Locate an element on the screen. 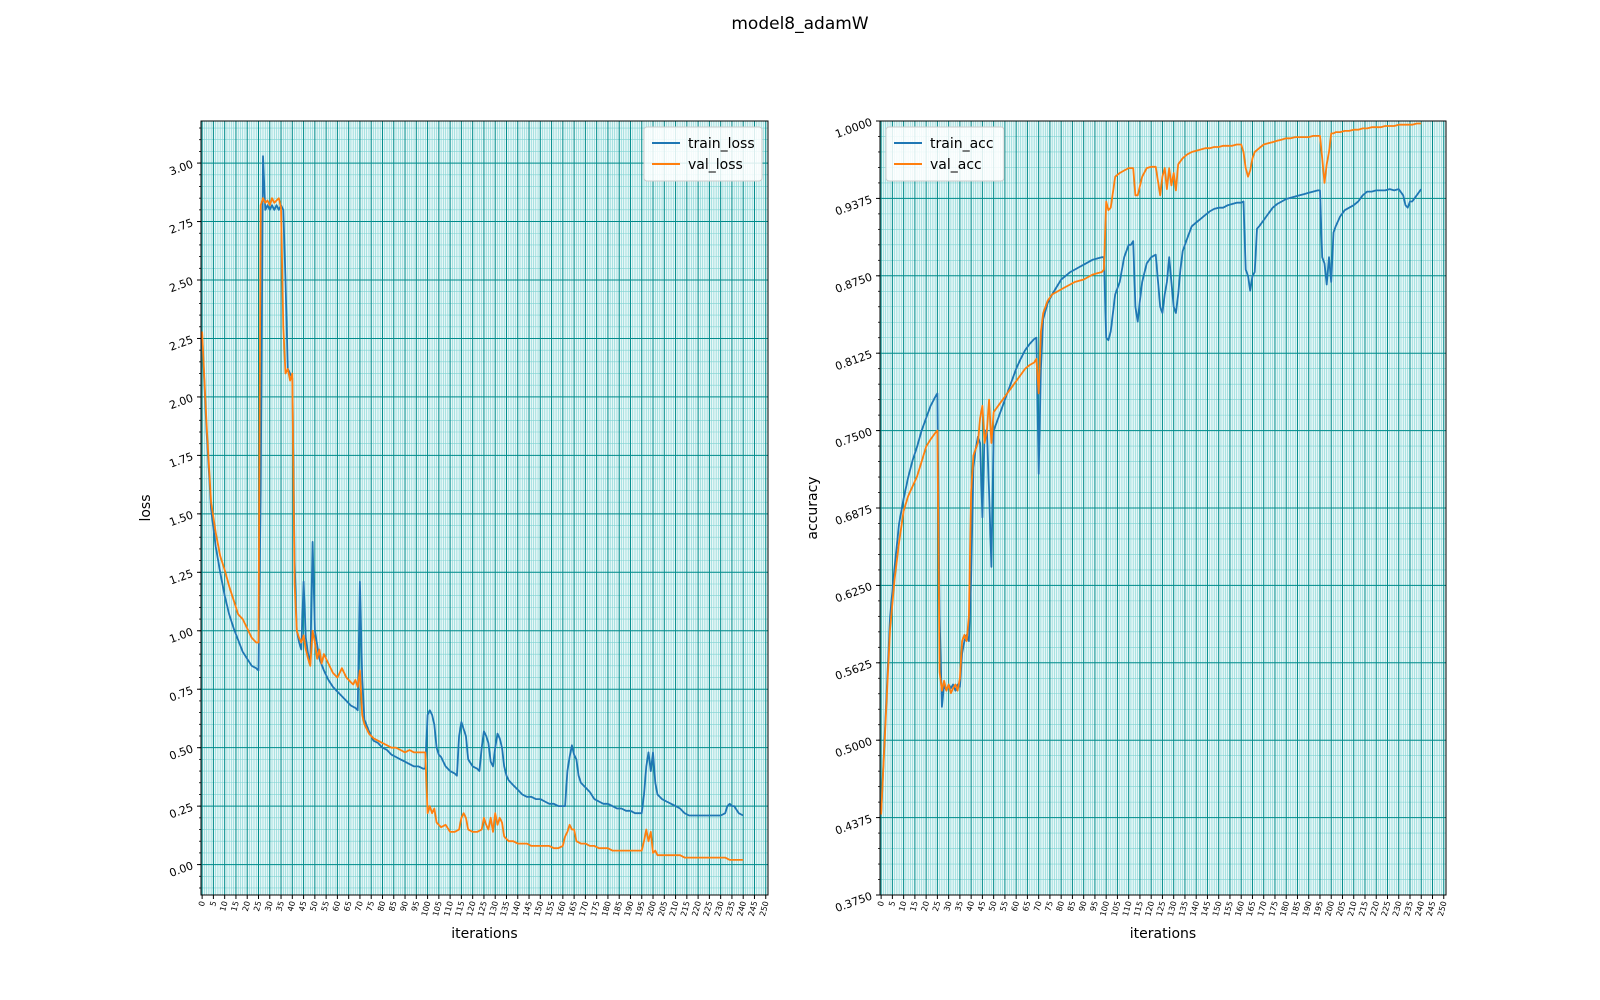 The width and height of the screenshot is (1600, 1000). x-tick-label: 110 is located at coordinates (448, 908).